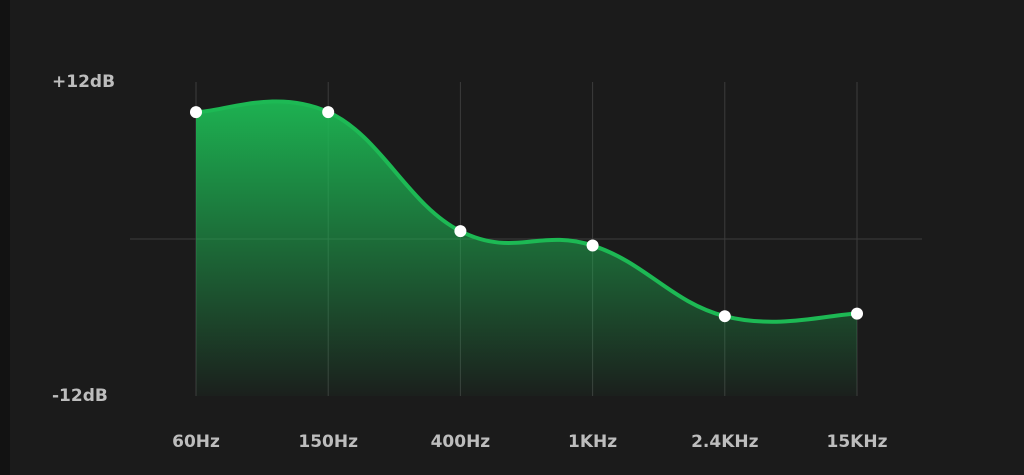  Describe the element at coordinates (83, 82) in the screenshot. I see `y-tick-label: +12dB` at that location.